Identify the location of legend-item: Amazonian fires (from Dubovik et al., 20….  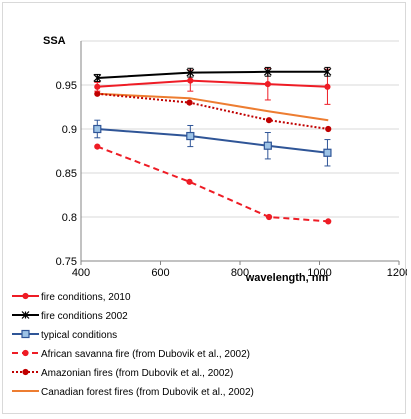
(122, 373).